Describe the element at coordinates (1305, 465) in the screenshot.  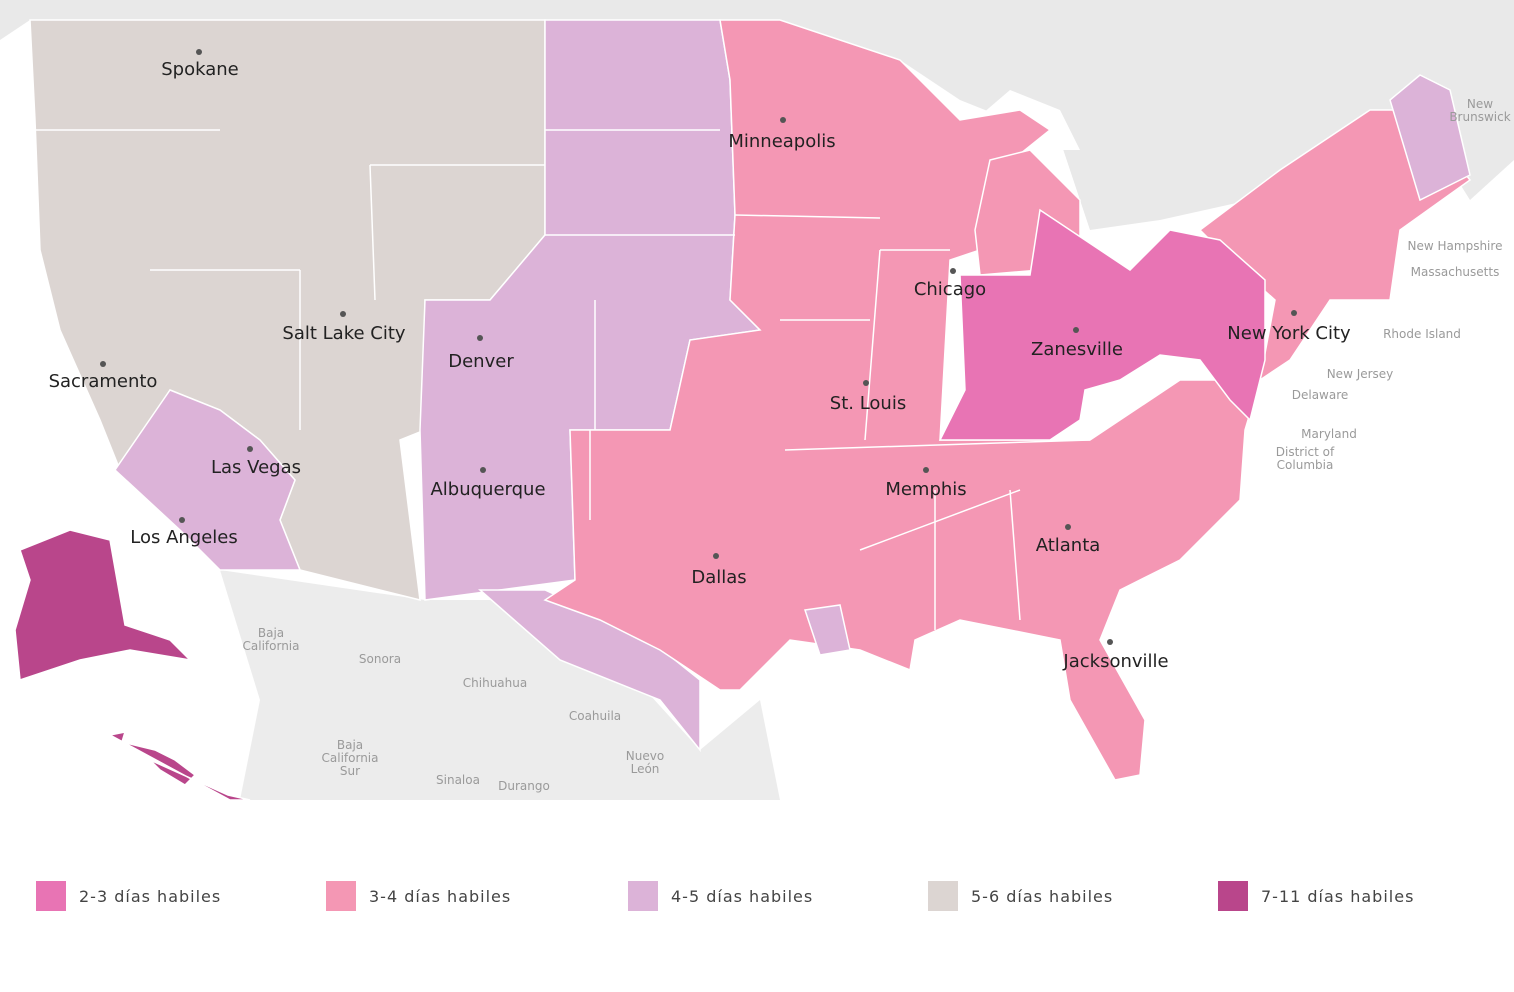
I see `region-label: Columbia` at that location.